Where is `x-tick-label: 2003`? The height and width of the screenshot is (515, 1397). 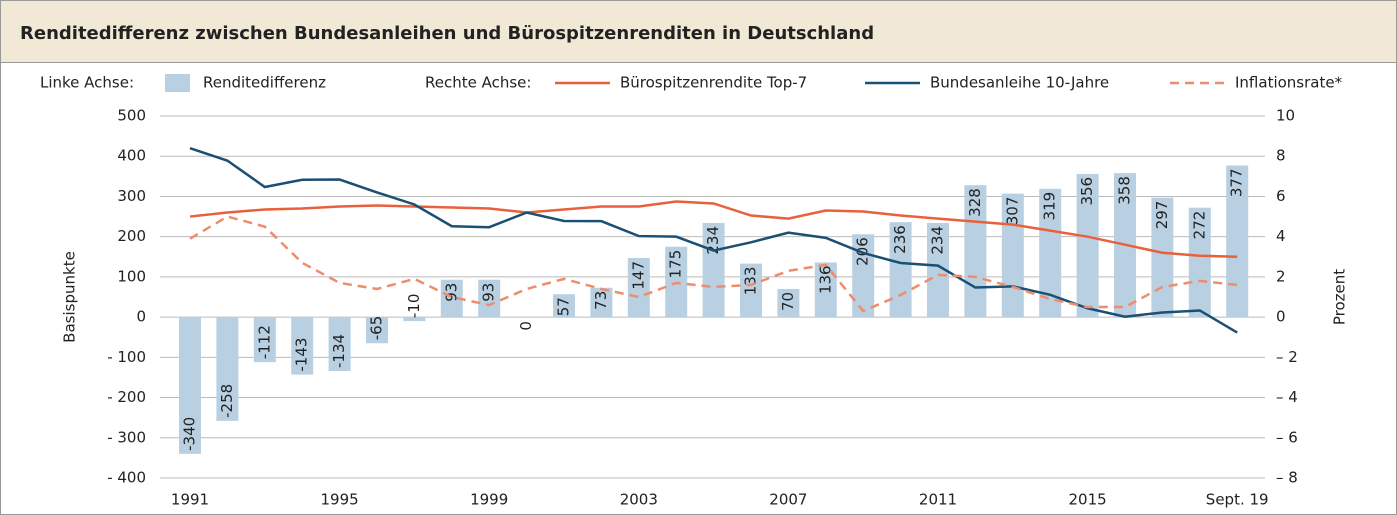 x-tick-label: 2003 is located at coordinates (639, 500).